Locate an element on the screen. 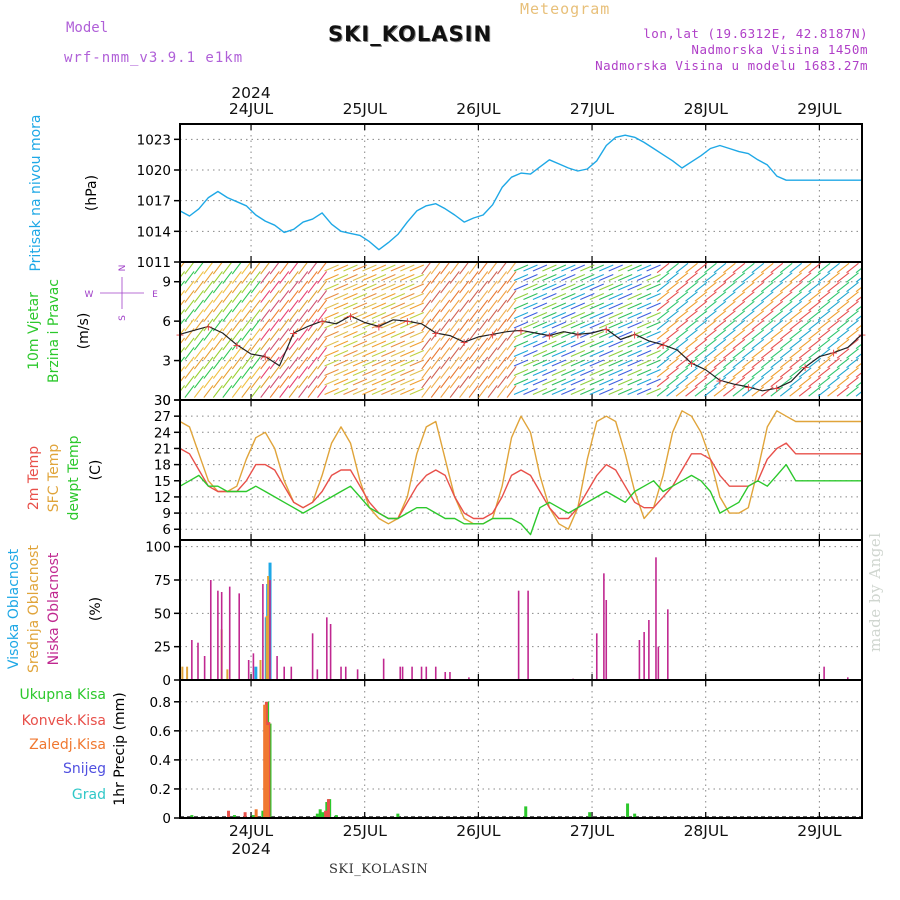  precip-legend-item: Grad is located at coordinates (89, 795).